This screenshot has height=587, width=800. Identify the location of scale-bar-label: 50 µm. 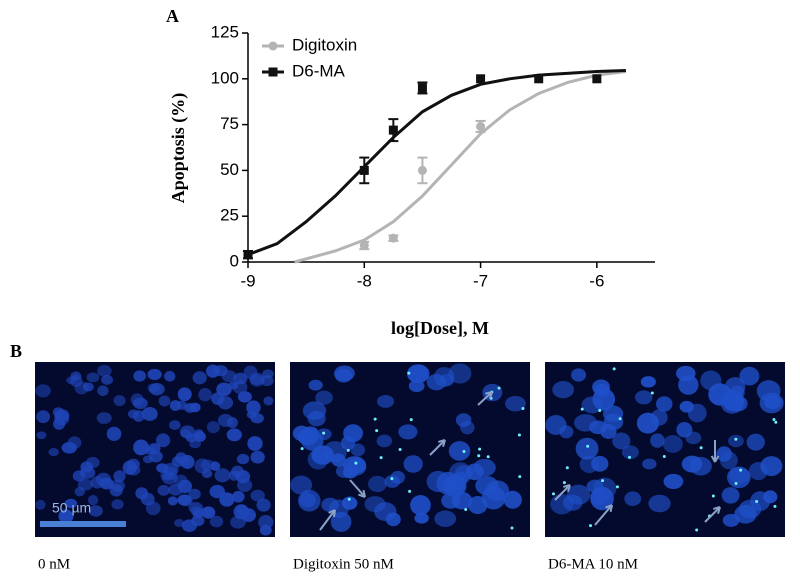
(71, 508).